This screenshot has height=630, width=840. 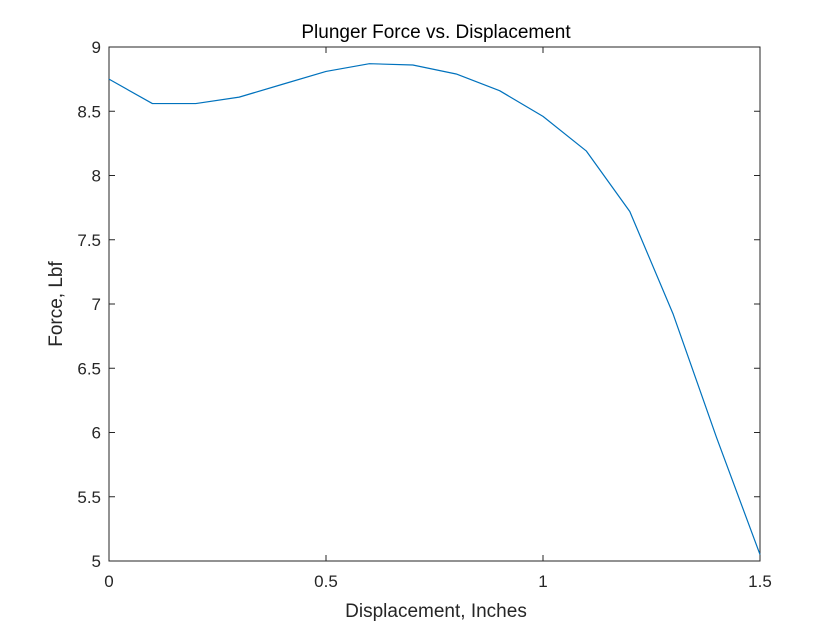 I want to click on y-tick-label: 5, so click(x=96, y=561).